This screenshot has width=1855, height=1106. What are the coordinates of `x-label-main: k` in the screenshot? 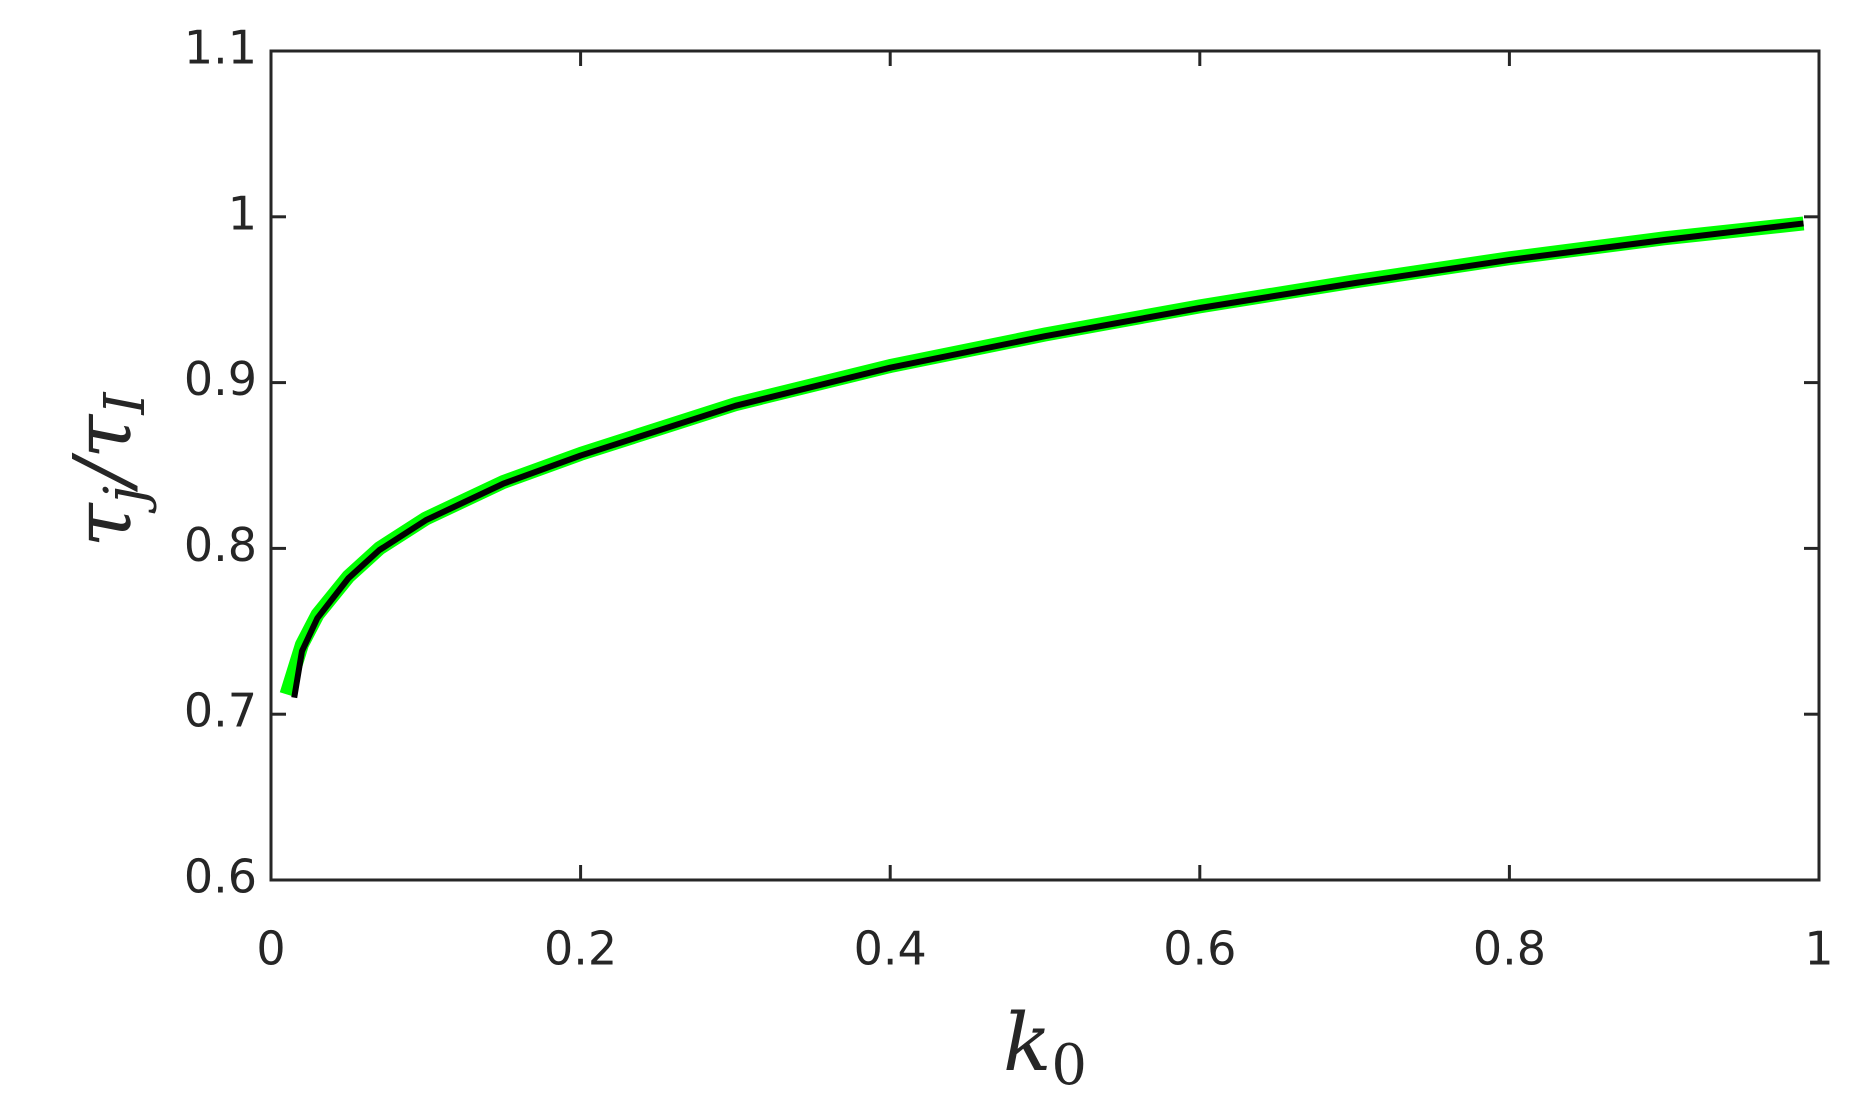 It's located at (1027, 1042).